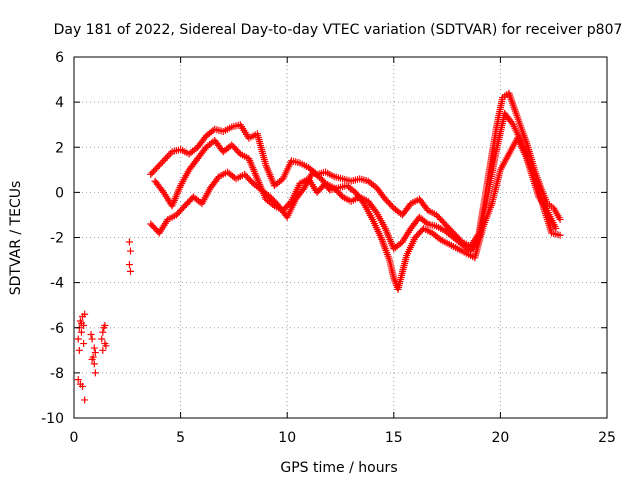  I want to click on y-tick-label: 2, so click(59, 148).